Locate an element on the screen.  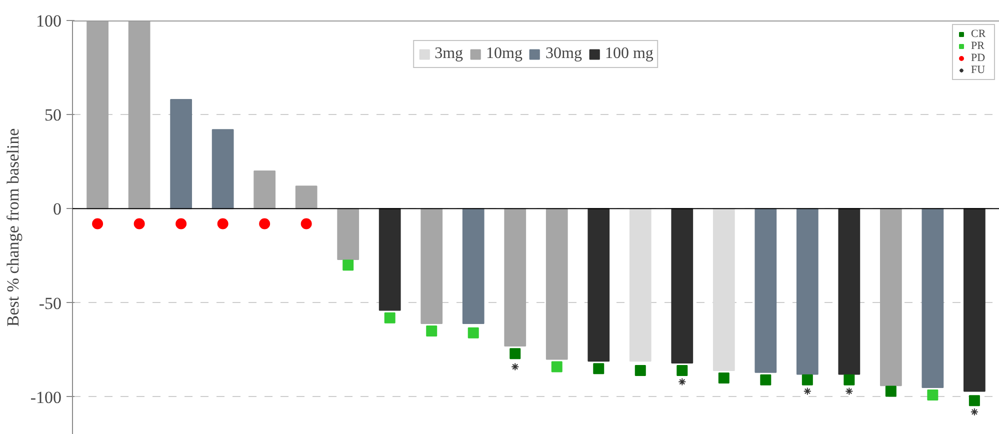
legend-label: PD is located at coordinates (978, 58).